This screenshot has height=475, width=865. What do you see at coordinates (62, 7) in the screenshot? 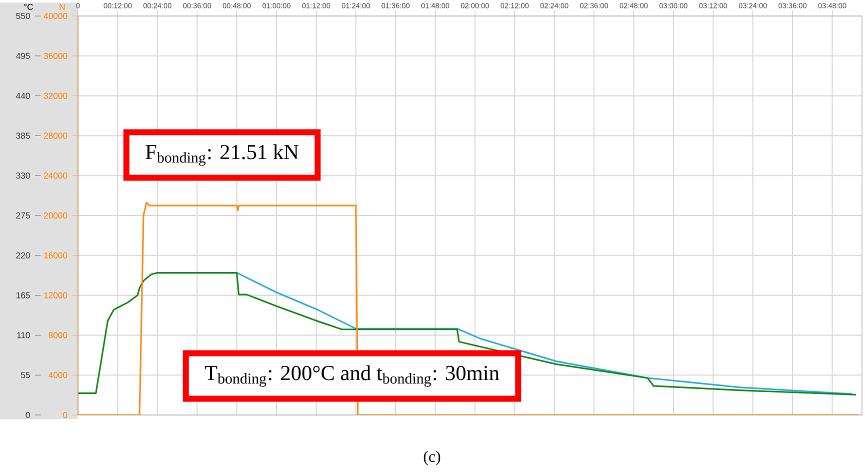
I see `y2-axis-title: N` at bounding box center [62, 7].